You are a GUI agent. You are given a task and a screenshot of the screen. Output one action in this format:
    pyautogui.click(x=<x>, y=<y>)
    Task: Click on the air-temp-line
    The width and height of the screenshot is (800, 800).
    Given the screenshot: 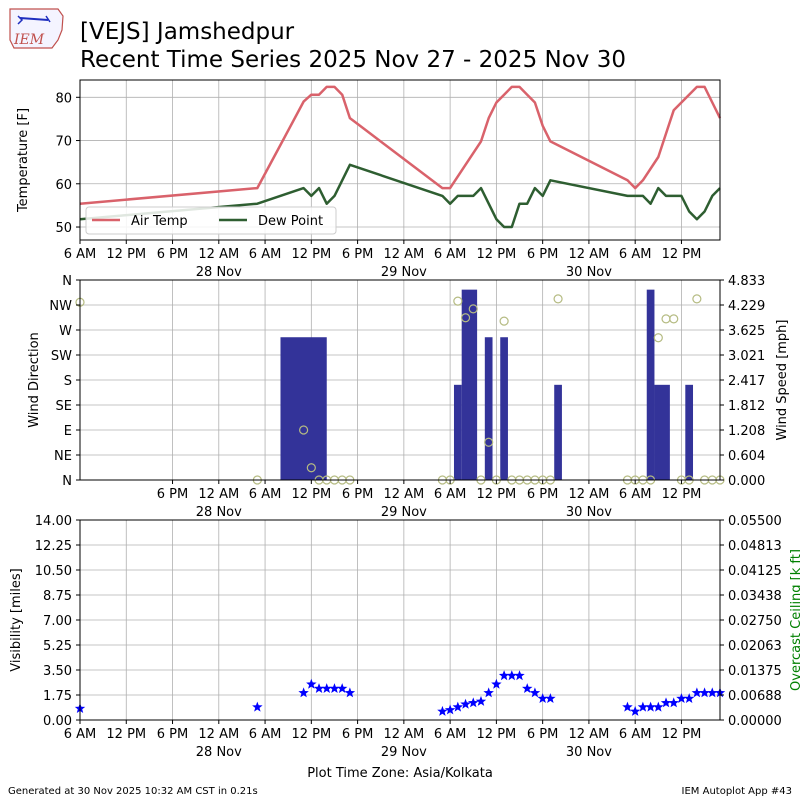 What is the action you would take?
    pyautogui.click(x=400, y=145)
    